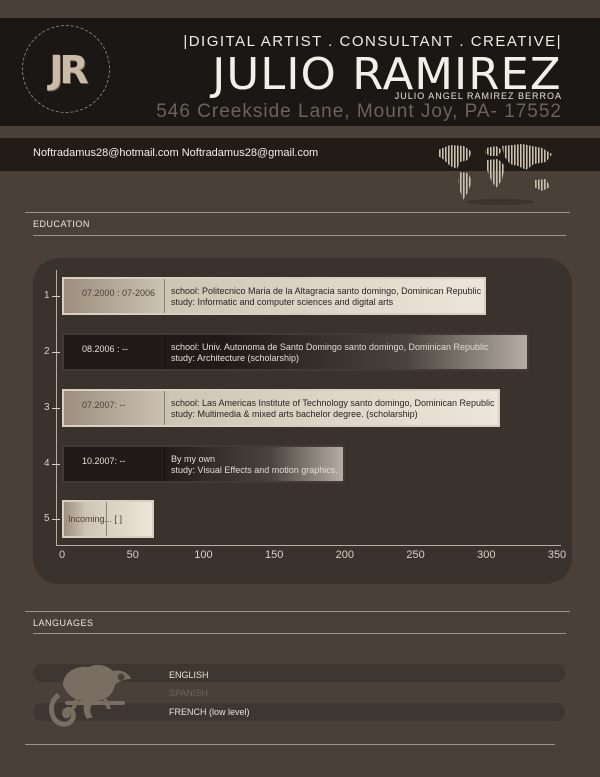  I want to click on x-tick-label: 0, so click(62, 555).